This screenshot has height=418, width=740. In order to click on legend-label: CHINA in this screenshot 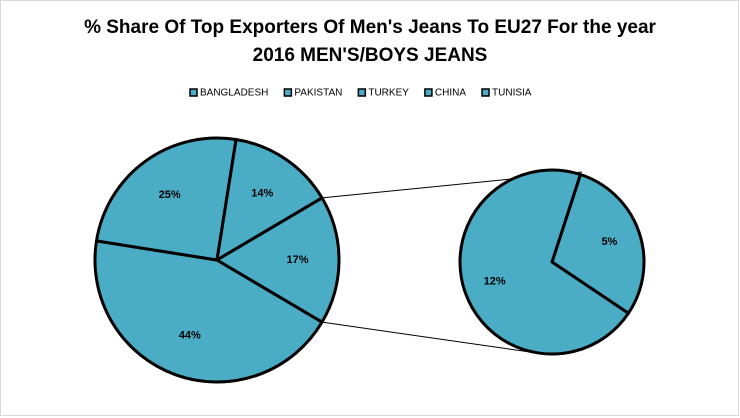, I will do `click(450, 93)`.